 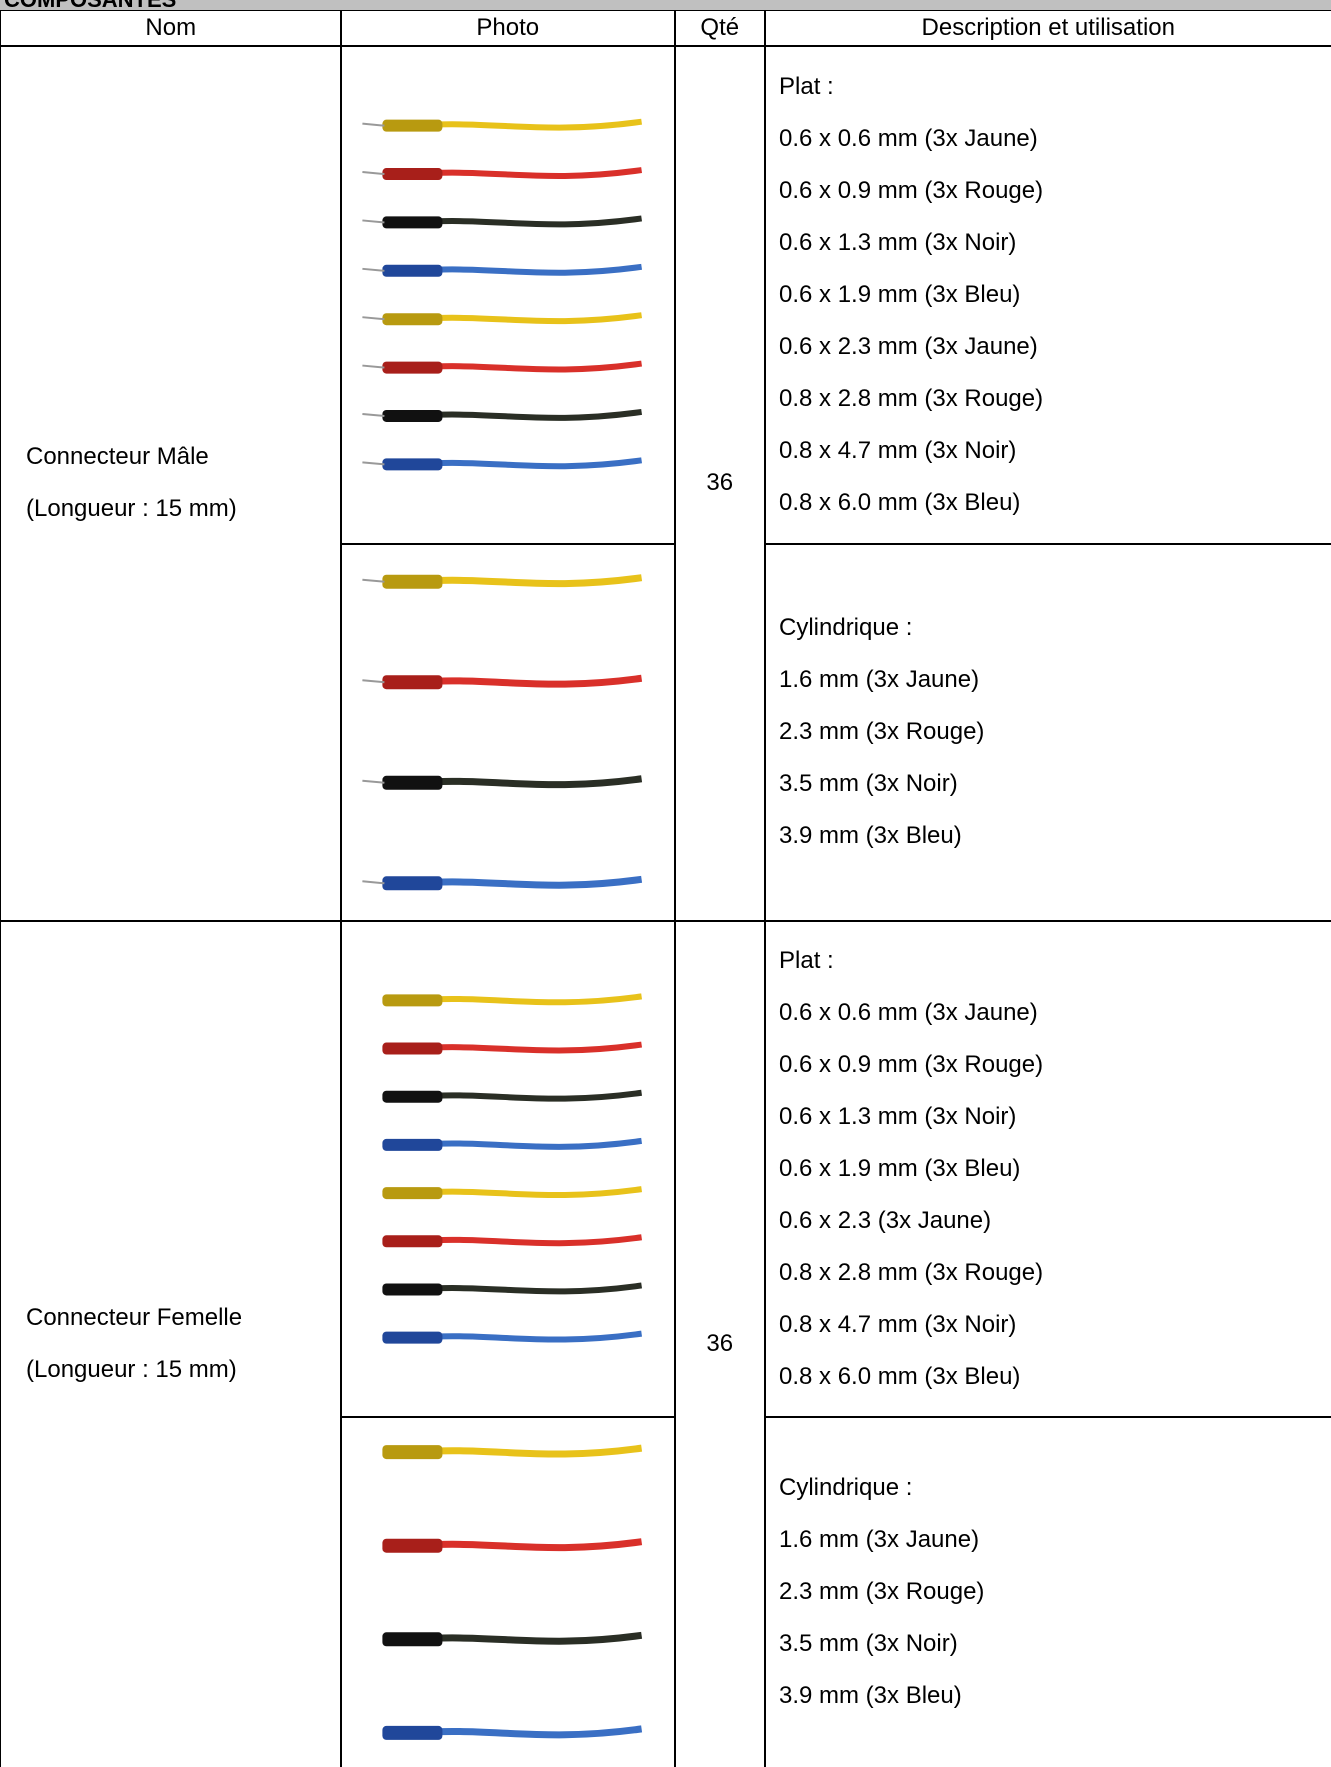 What do you see at coordinates (134, 1318) in the screenshot?
I see `name-line: Connecteur Femelle` at bounding box center [134, 1318].